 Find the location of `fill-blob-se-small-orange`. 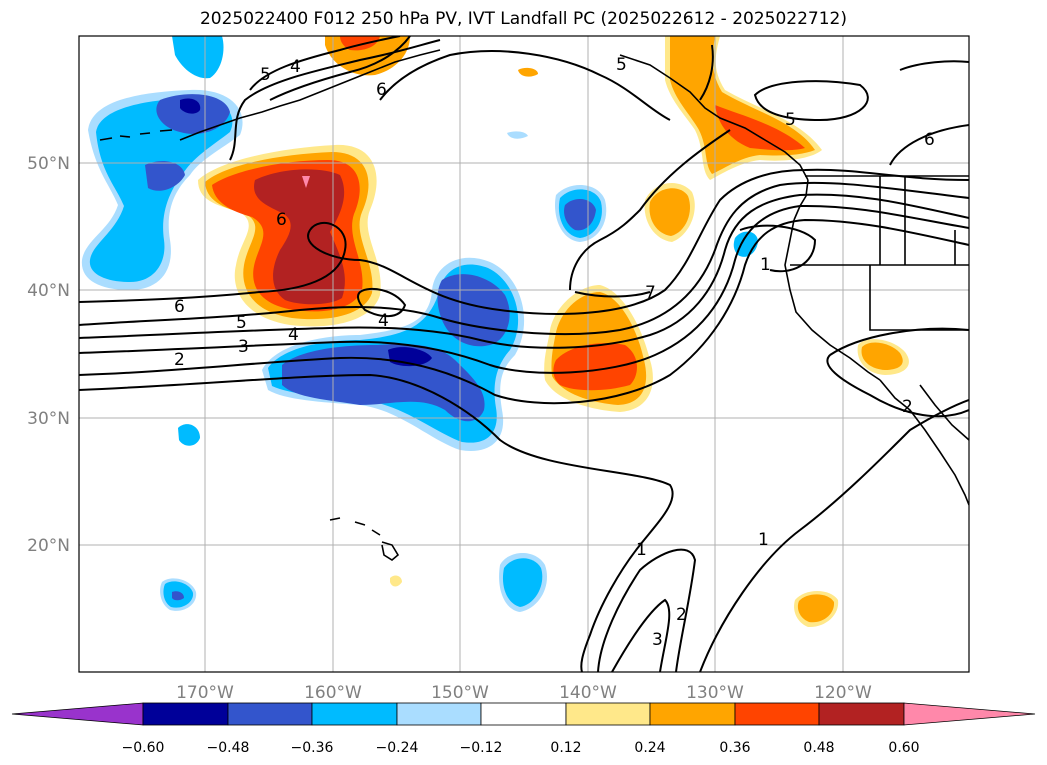

fill-blob-se-small-orange is located at coordinates (816, 608).